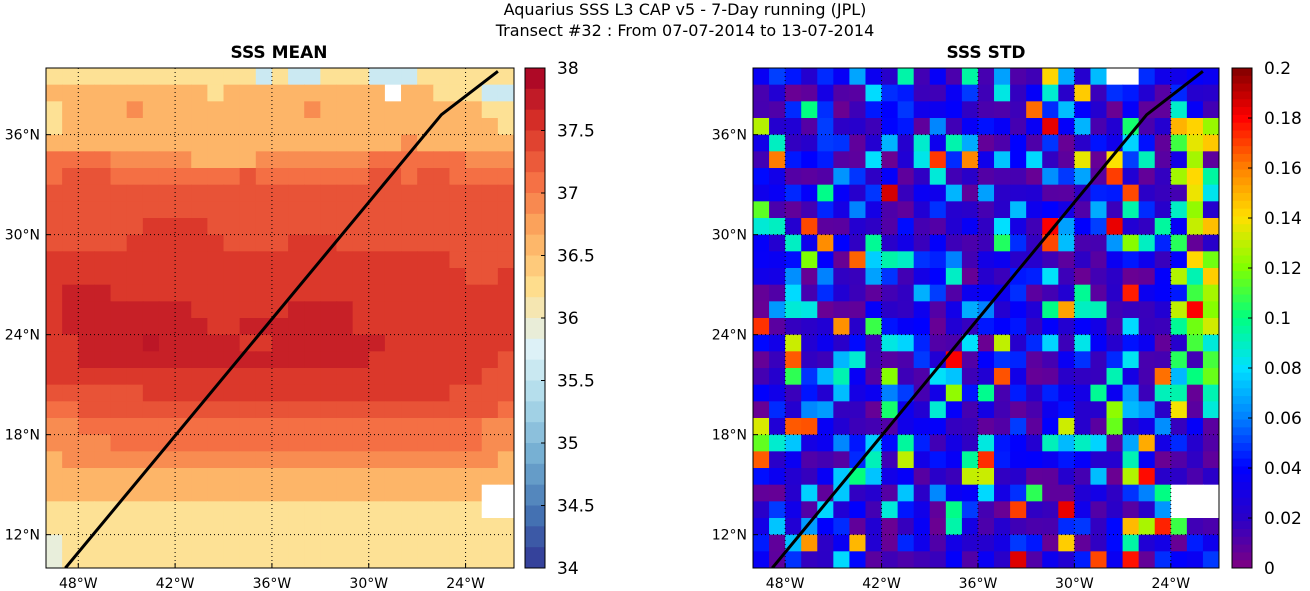  Describe the element at coordinates (729, 236) in the screenshot. I see `y-tick-label: 30°N` at that location.